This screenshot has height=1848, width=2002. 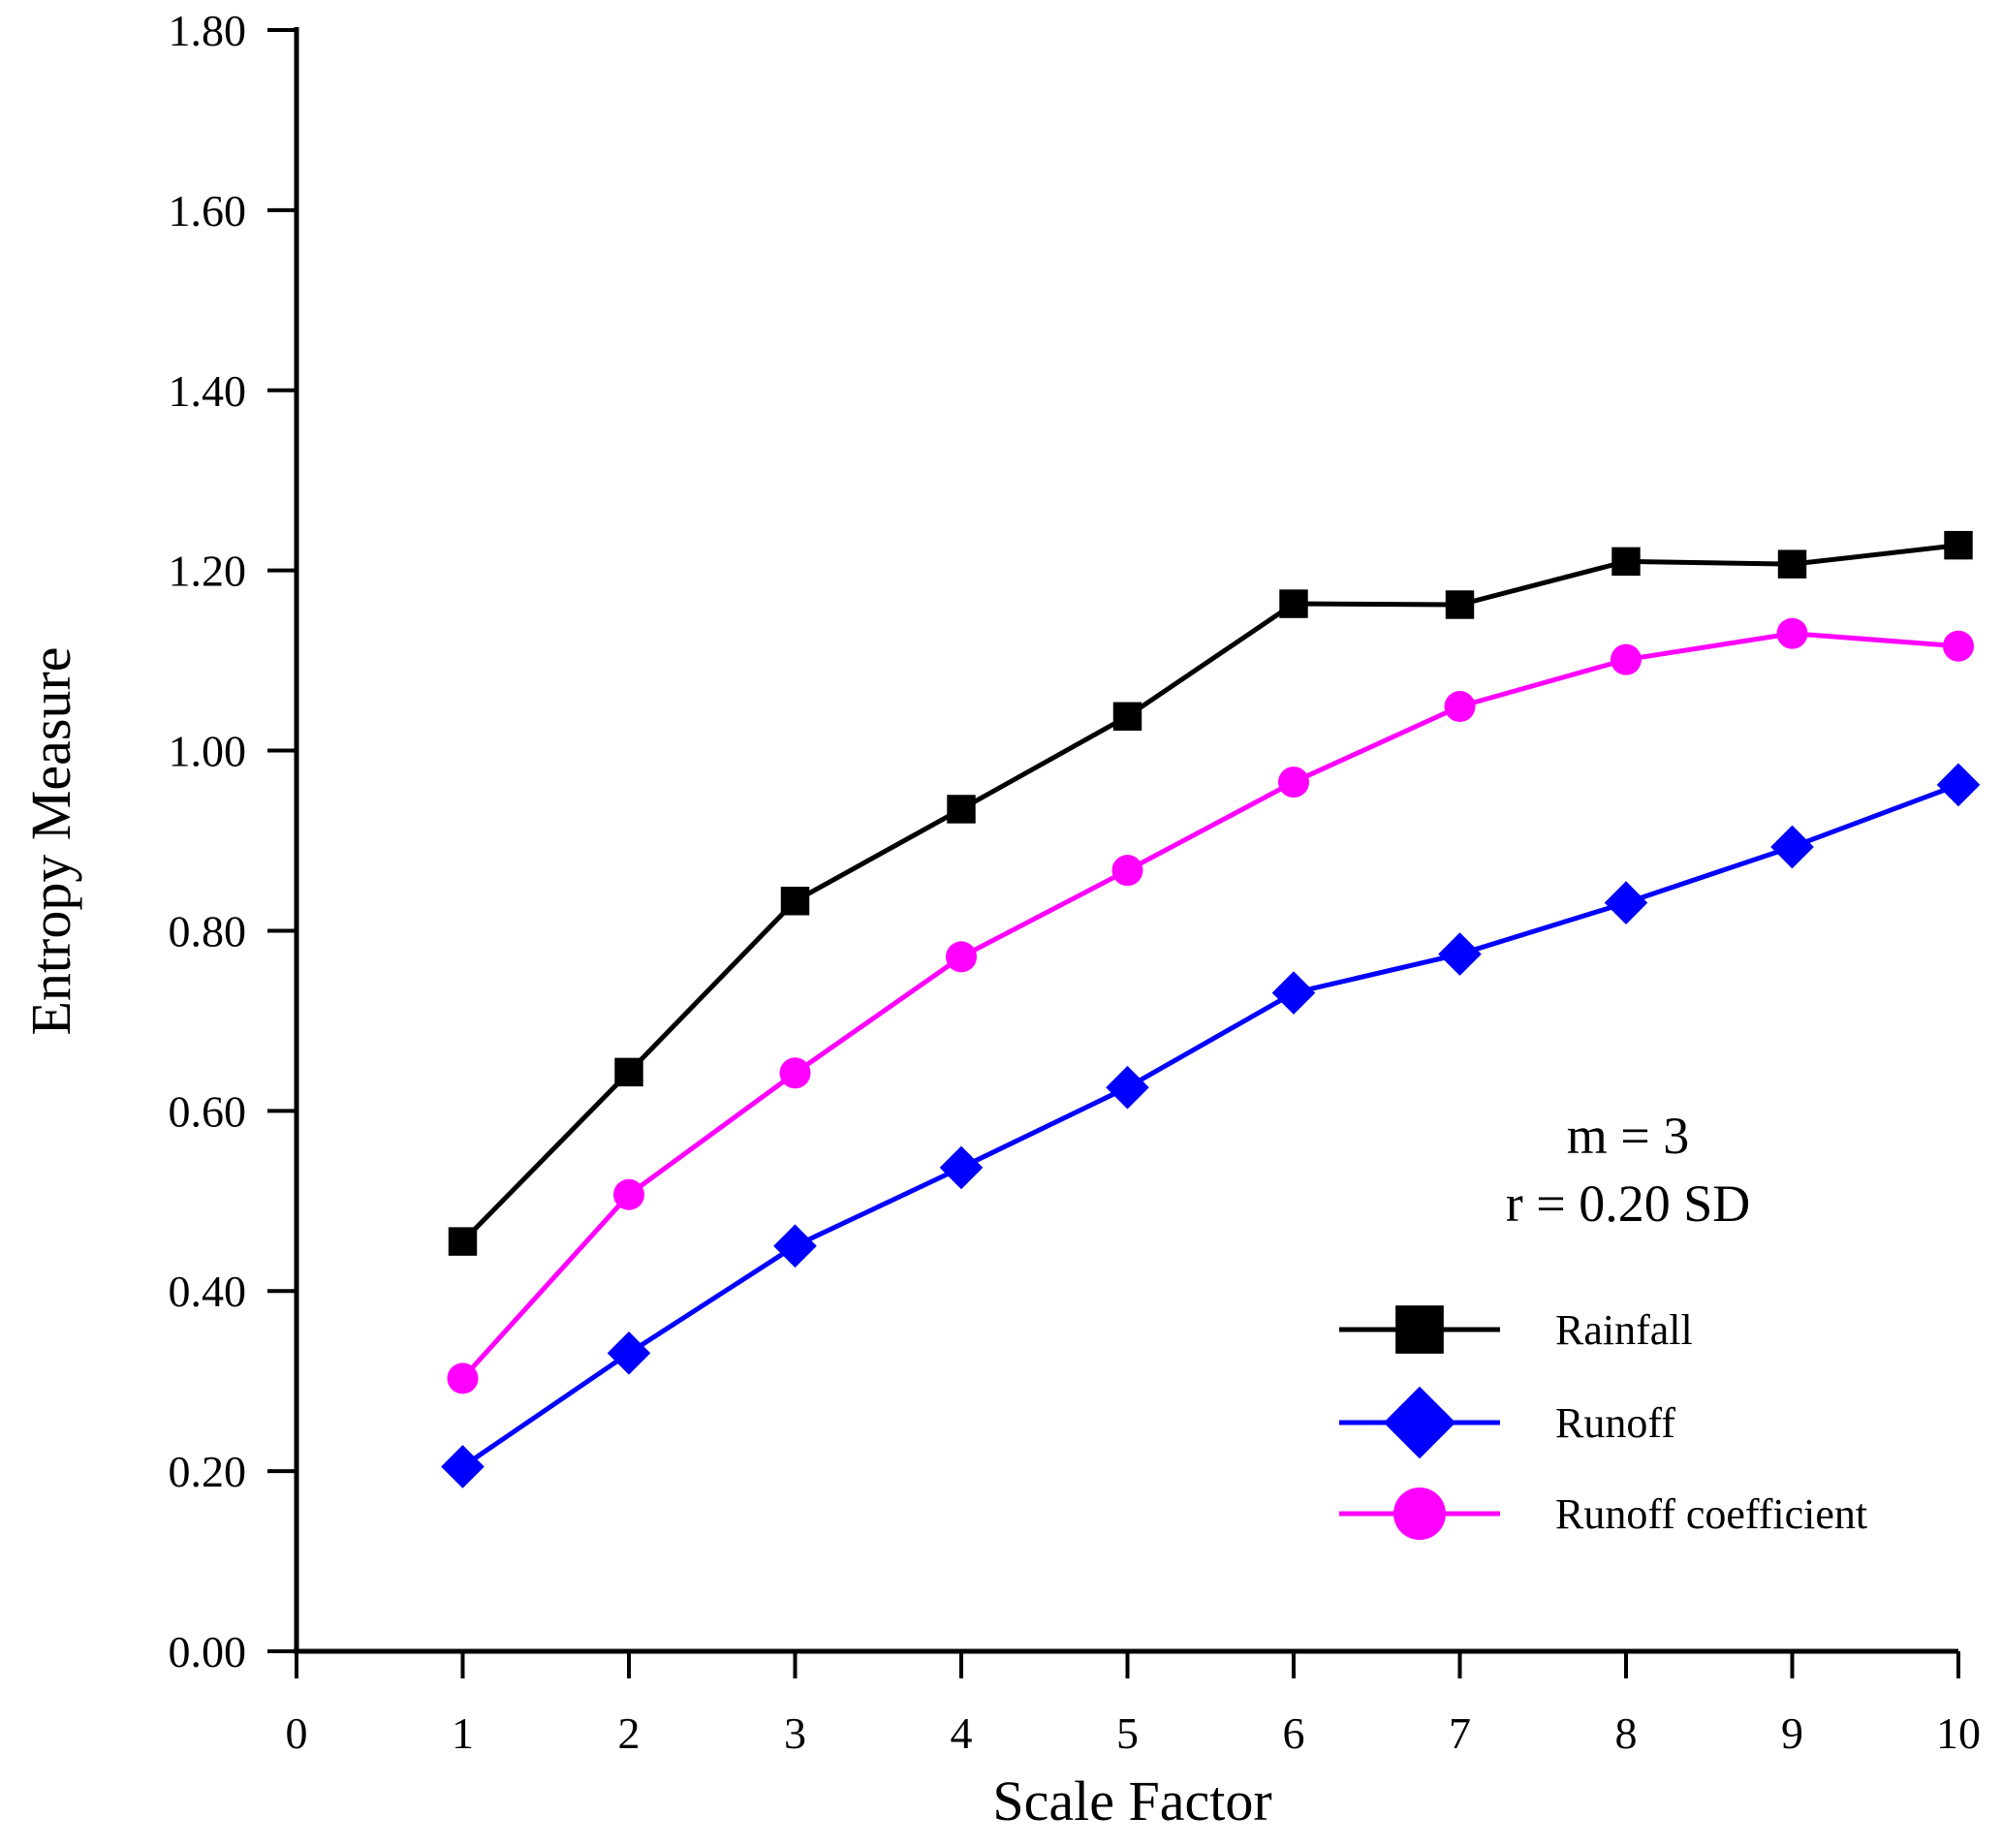 I want to click on annotation-text: r = 0.20 SD, so click(x=1628, y=1204).